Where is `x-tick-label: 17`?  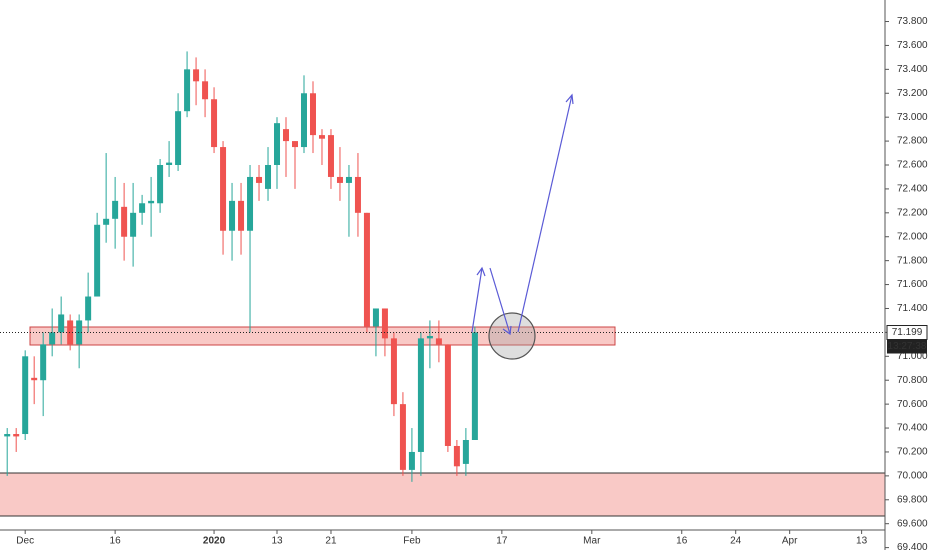
x-tick-label: 17 is located at coordinates (502, 541).